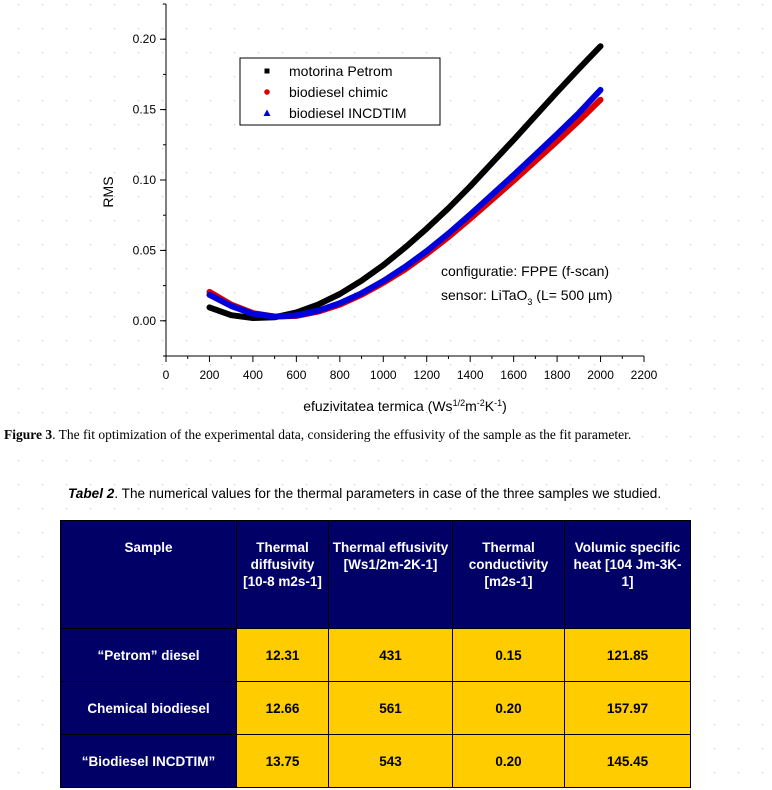 Image resolution: width=772 pixels, height=790 pixels. I want to click on header-thermal-conductivity: Thermal conductivity [m2s-1], so click(508, 574).